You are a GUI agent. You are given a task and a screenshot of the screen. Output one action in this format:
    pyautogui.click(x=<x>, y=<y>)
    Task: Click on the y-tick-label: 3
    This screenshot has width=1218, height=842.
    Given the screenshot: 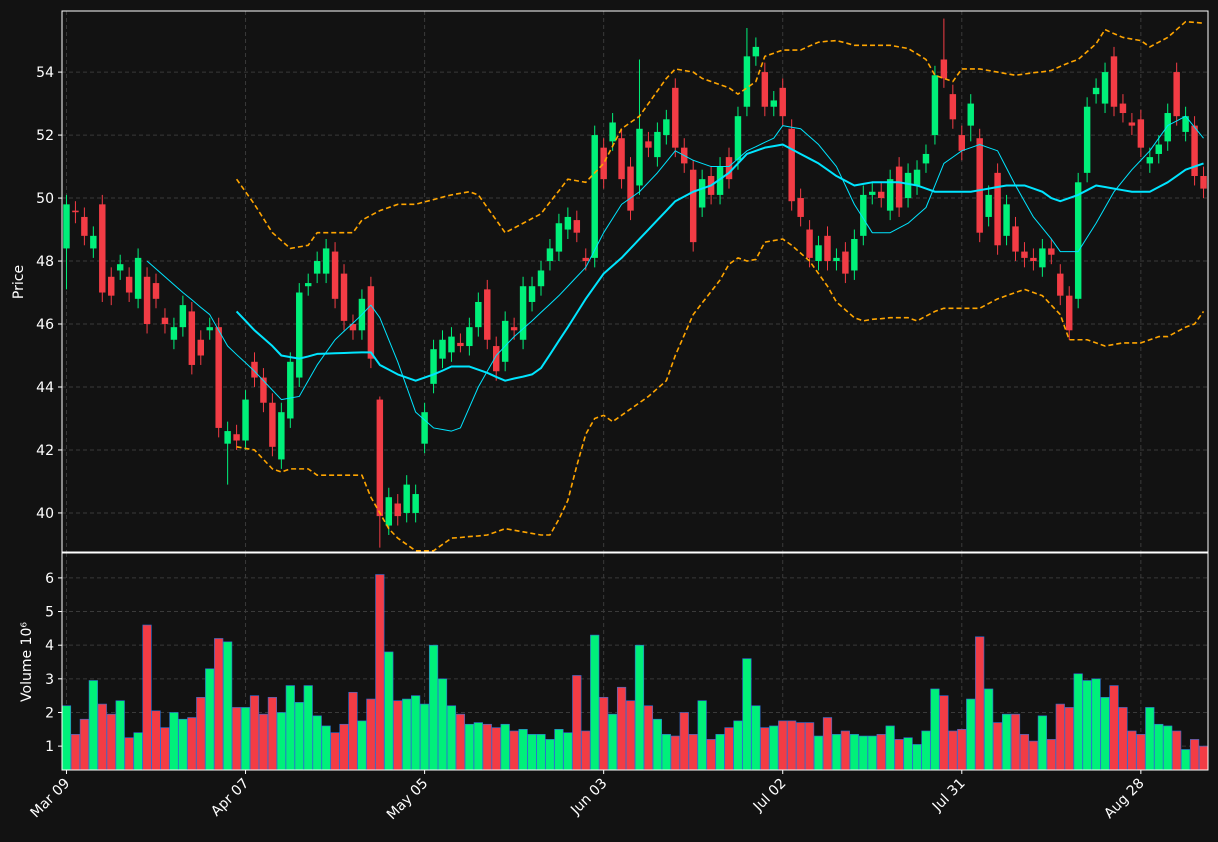 What is the action you would take?
    pyautogui.click(x=49, y=680)
    